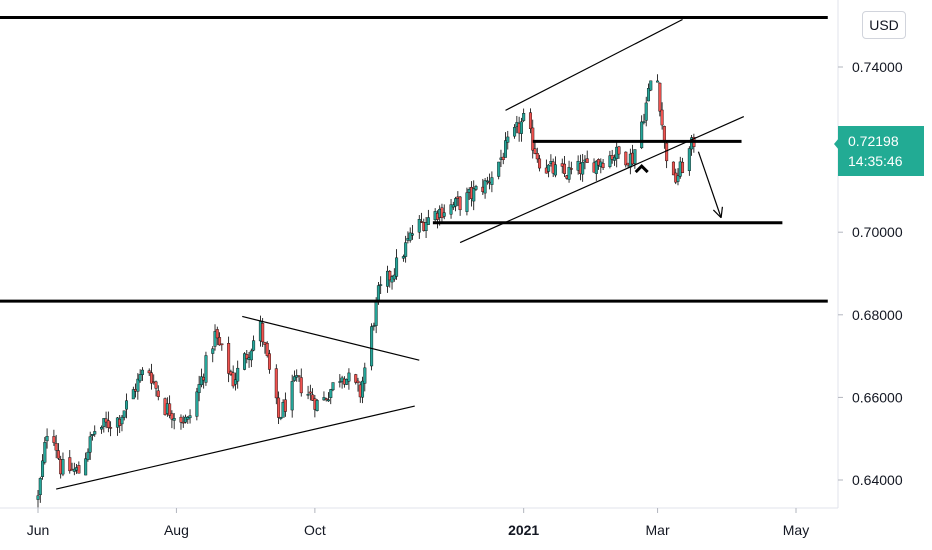 This screenshot has height=550, width=932. What do you see at coordinates (641, 168) in the screenshot?
I see `caret-marker` at bounding box center [641, 168].